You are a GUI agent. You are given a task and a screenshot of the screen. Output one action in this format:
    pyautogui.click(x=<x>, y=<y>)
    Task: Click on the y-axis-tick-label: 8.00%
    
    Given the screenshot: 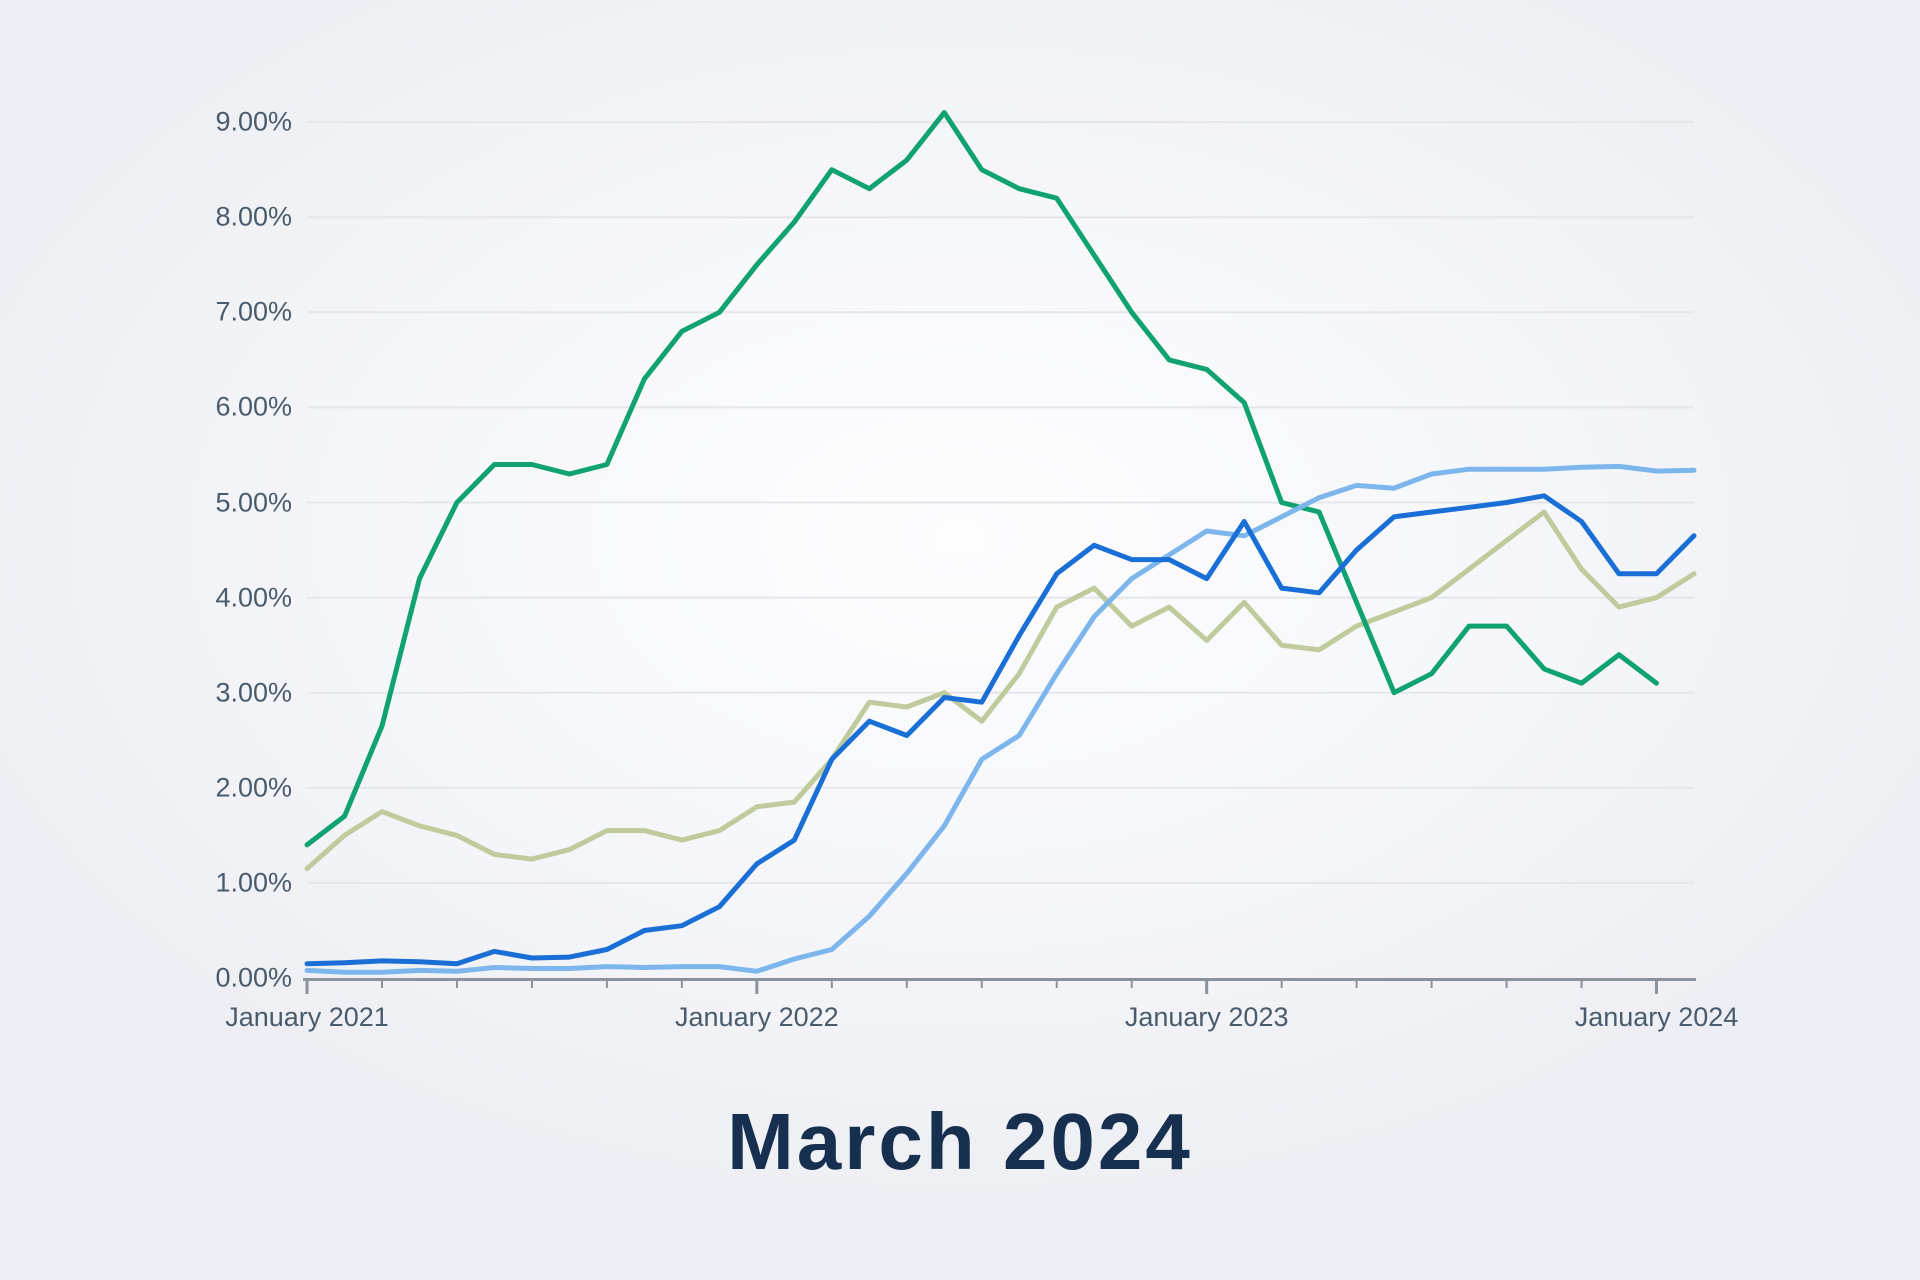 What is the action you would take?
    pyautogui.click(x=253, y=216)
    